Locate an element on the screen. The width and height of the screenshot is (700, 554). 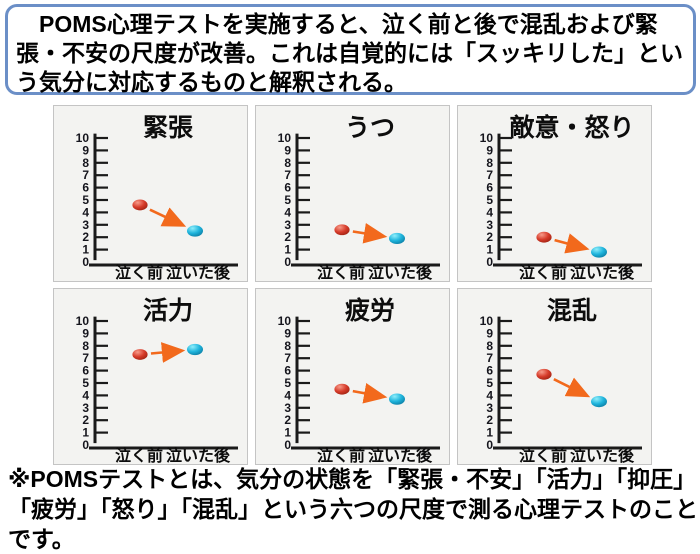
chart-title: 疲労 is located at coordinates (370, 310).